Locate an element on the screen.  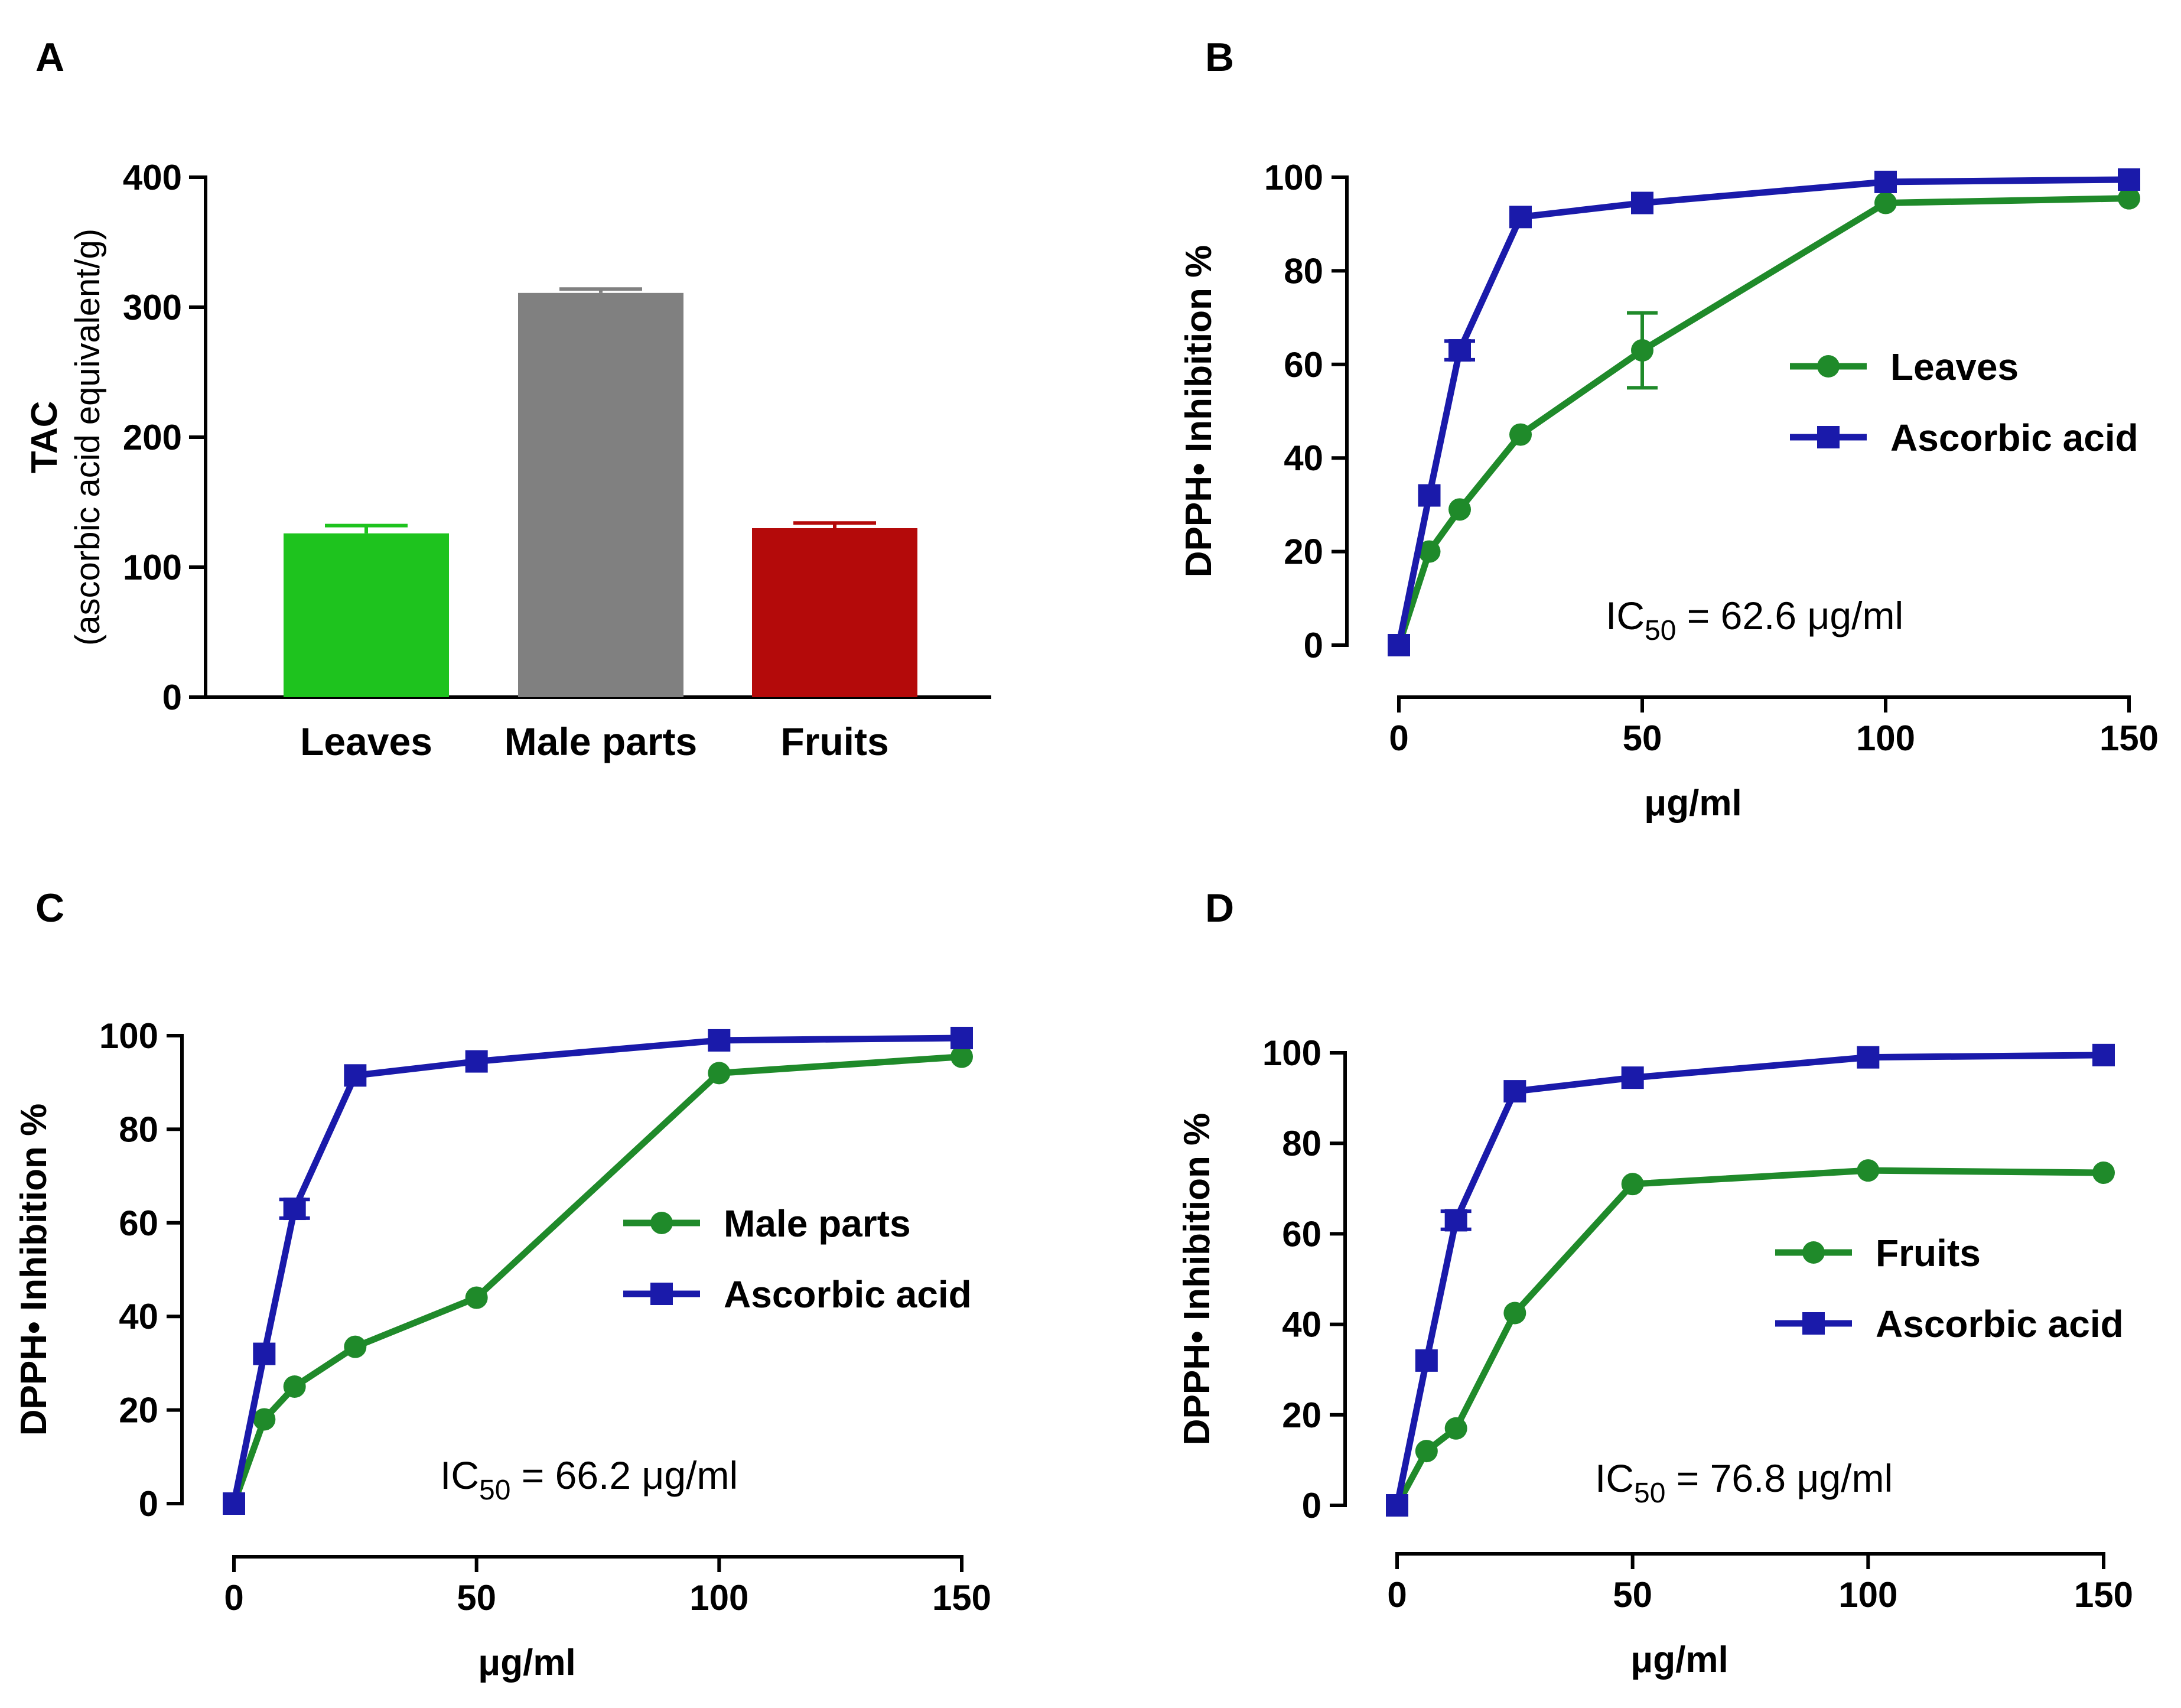
category-label: Leaves is located at coordinates (366, 741).